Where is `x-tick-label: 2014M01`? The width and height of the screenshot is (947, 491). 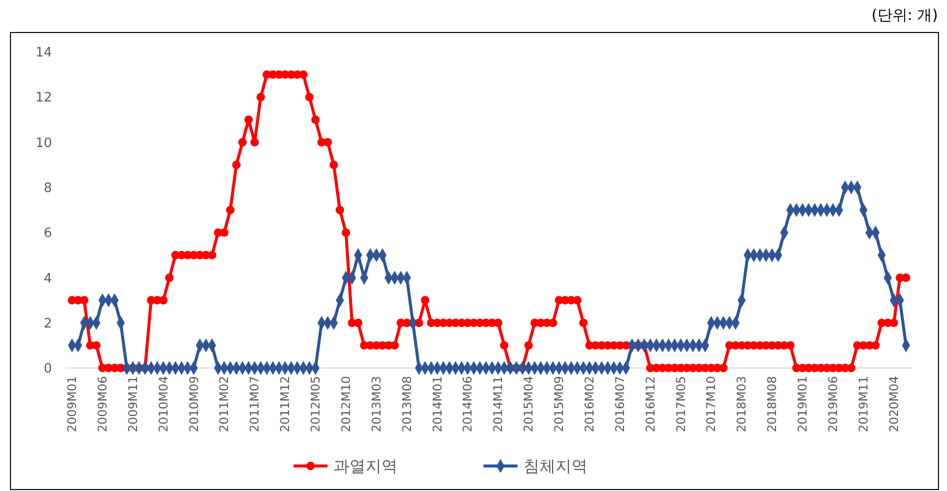 x-tick-label: 2014M01 is located at coordinates (437, 404).